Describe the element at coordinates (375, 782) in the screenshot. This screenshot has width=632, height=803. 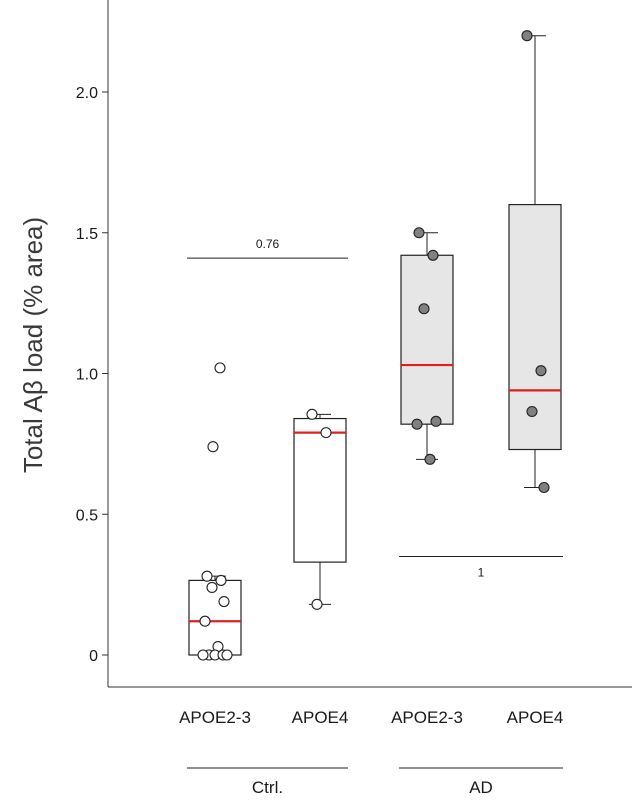
I see `group-labels: Ctrl. AD` at that location.